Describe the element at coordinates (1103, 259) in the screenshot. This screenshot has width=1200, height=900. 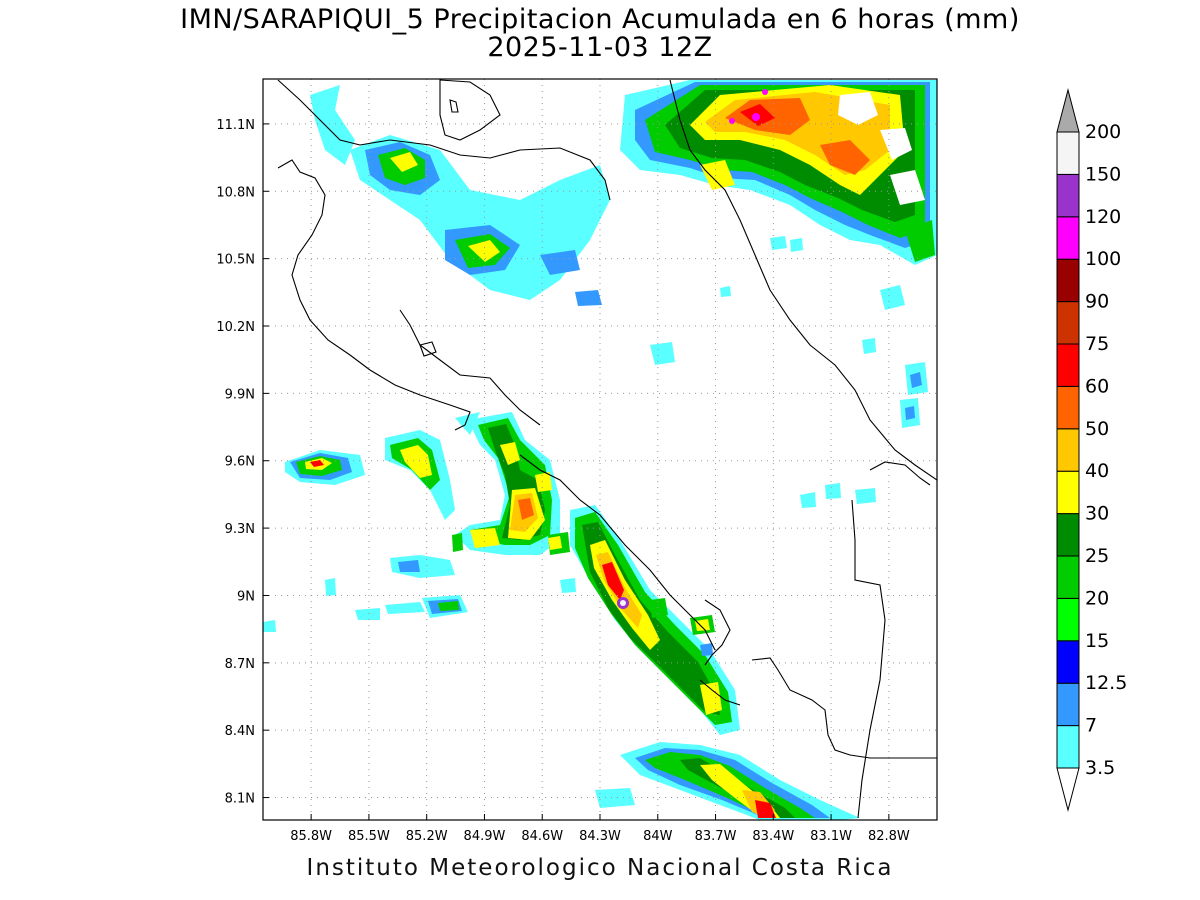
I see `colorbar-label: 100` at that location.